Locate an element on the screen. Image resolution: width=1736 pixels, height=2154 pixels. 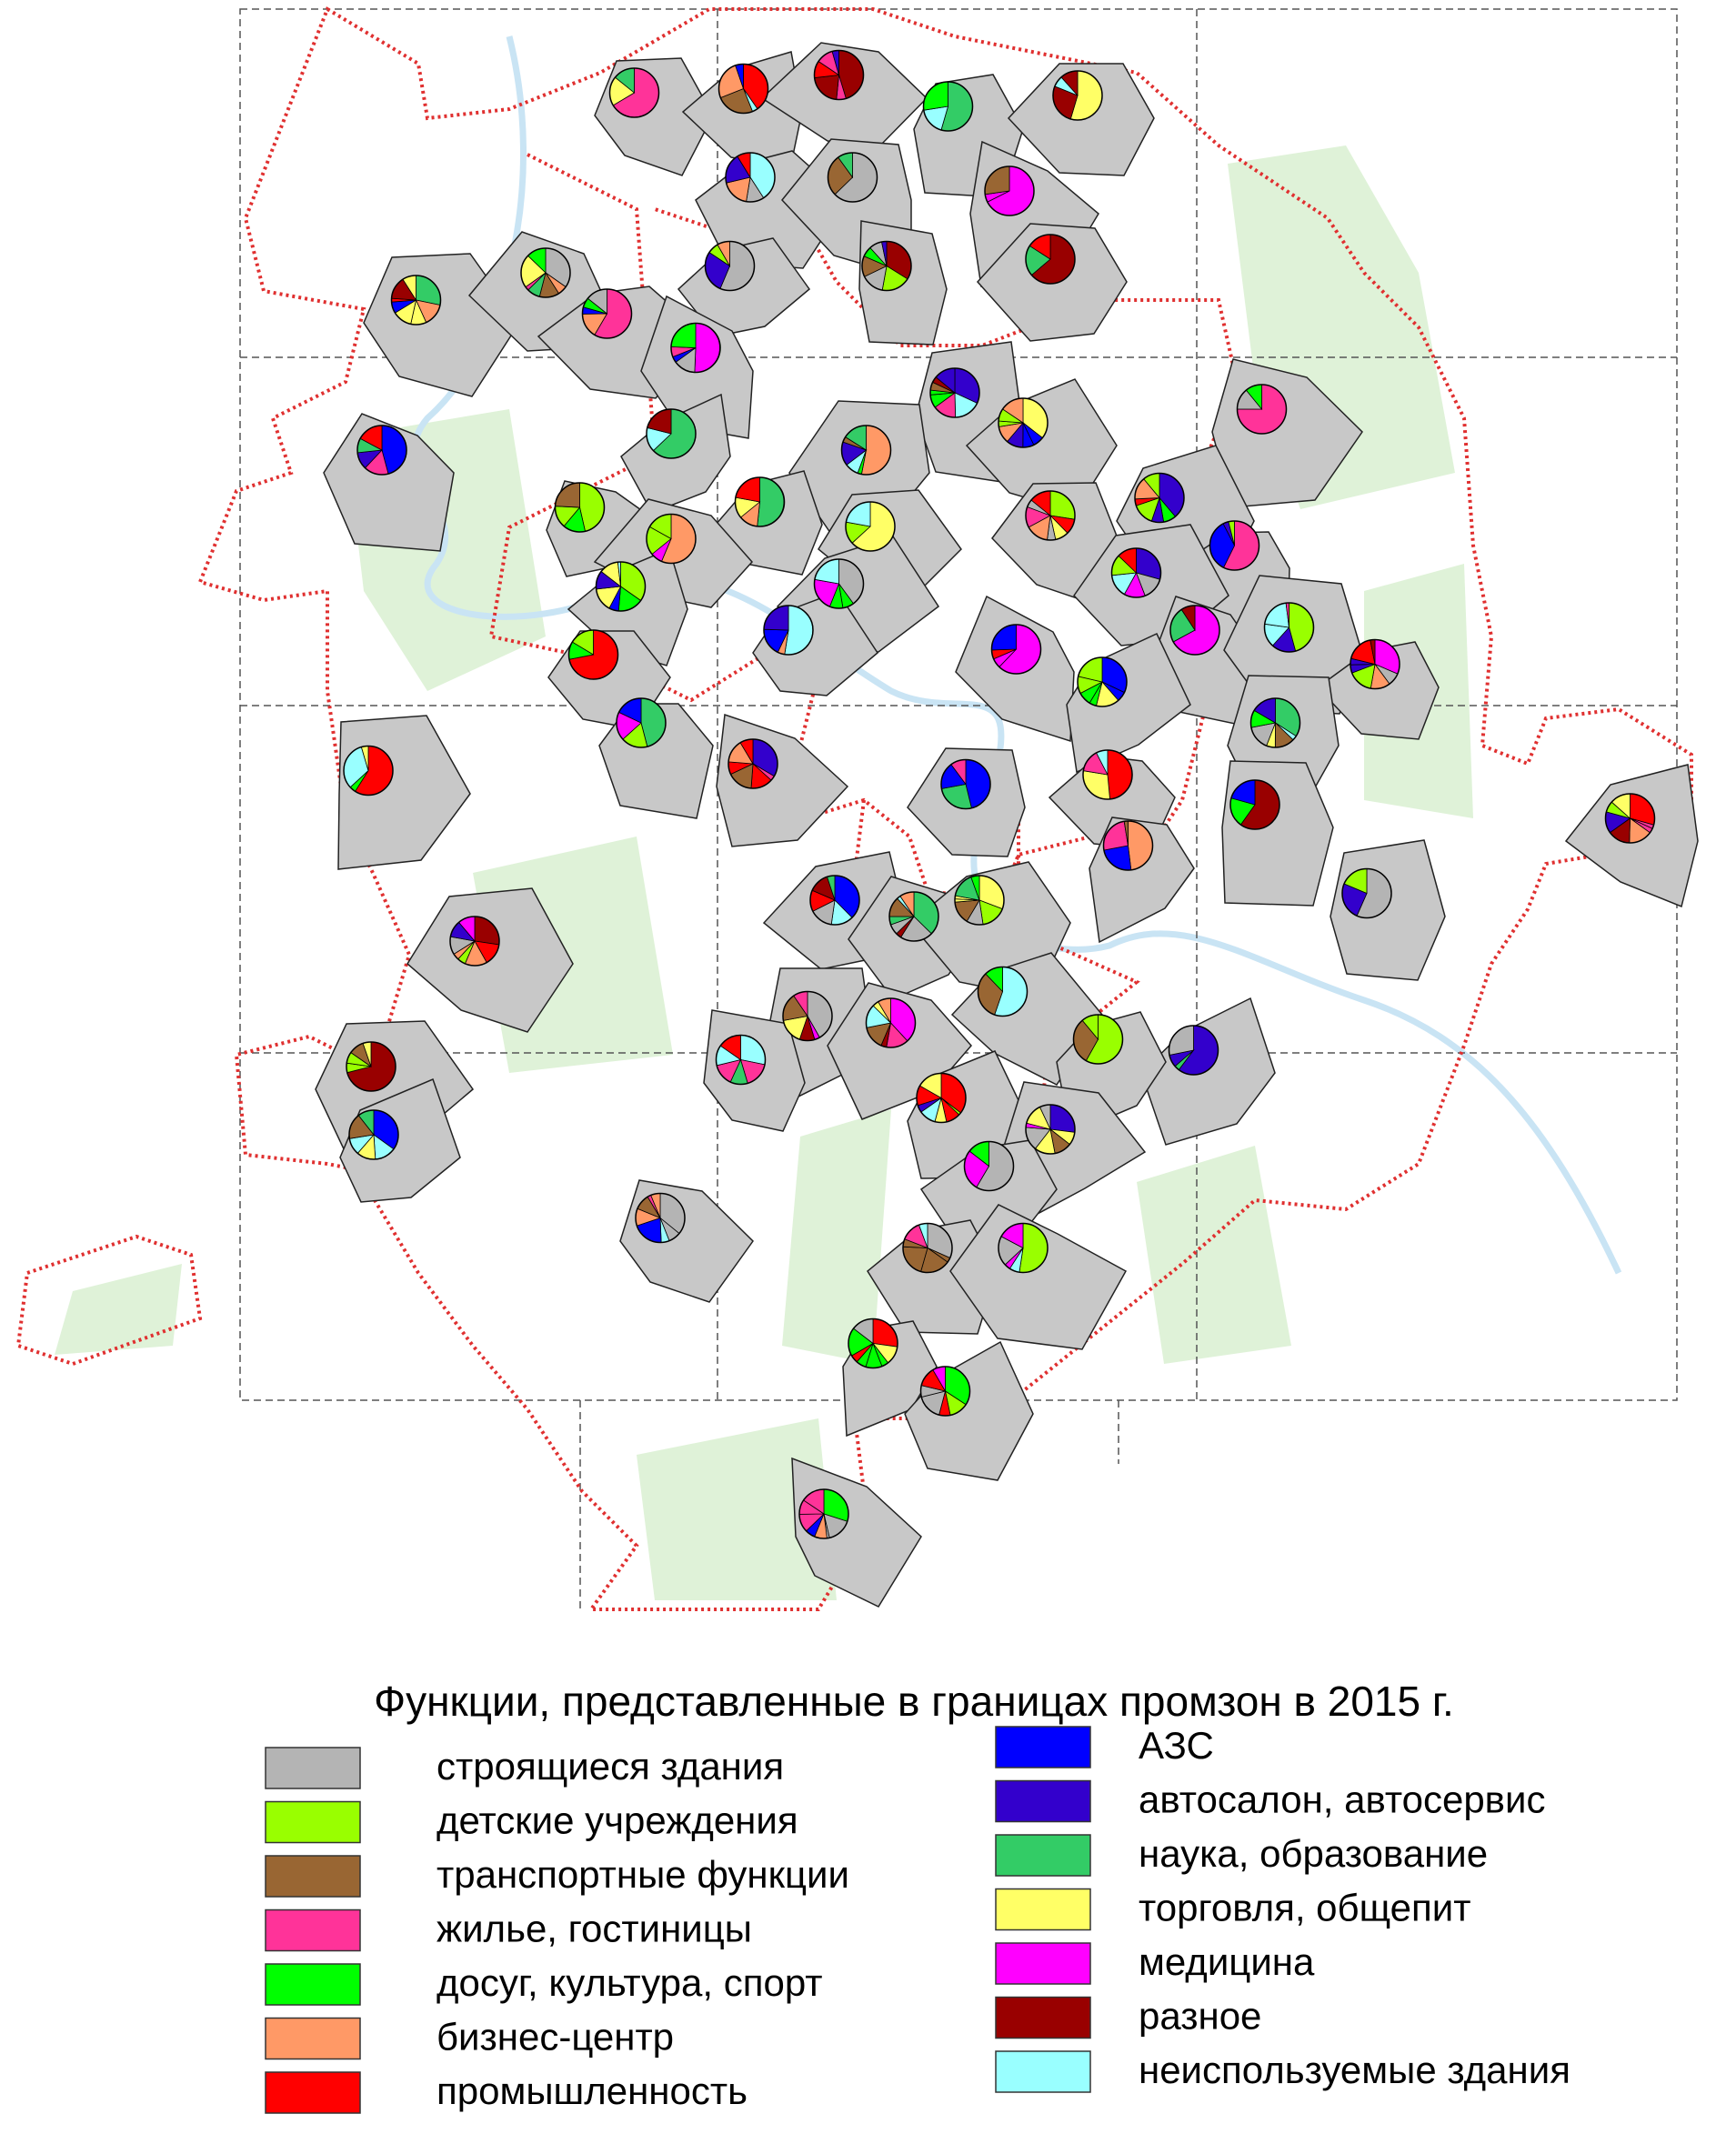
legend-label: АЗС is located at coordinates (1176, 1745).